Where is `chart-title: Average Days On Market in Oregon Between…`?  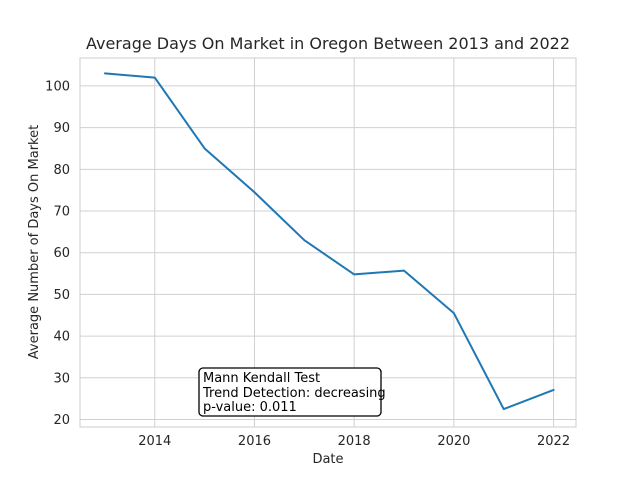
chart-title: Average Days On Market in Oregon Between… is located at coordinates (328, 43).